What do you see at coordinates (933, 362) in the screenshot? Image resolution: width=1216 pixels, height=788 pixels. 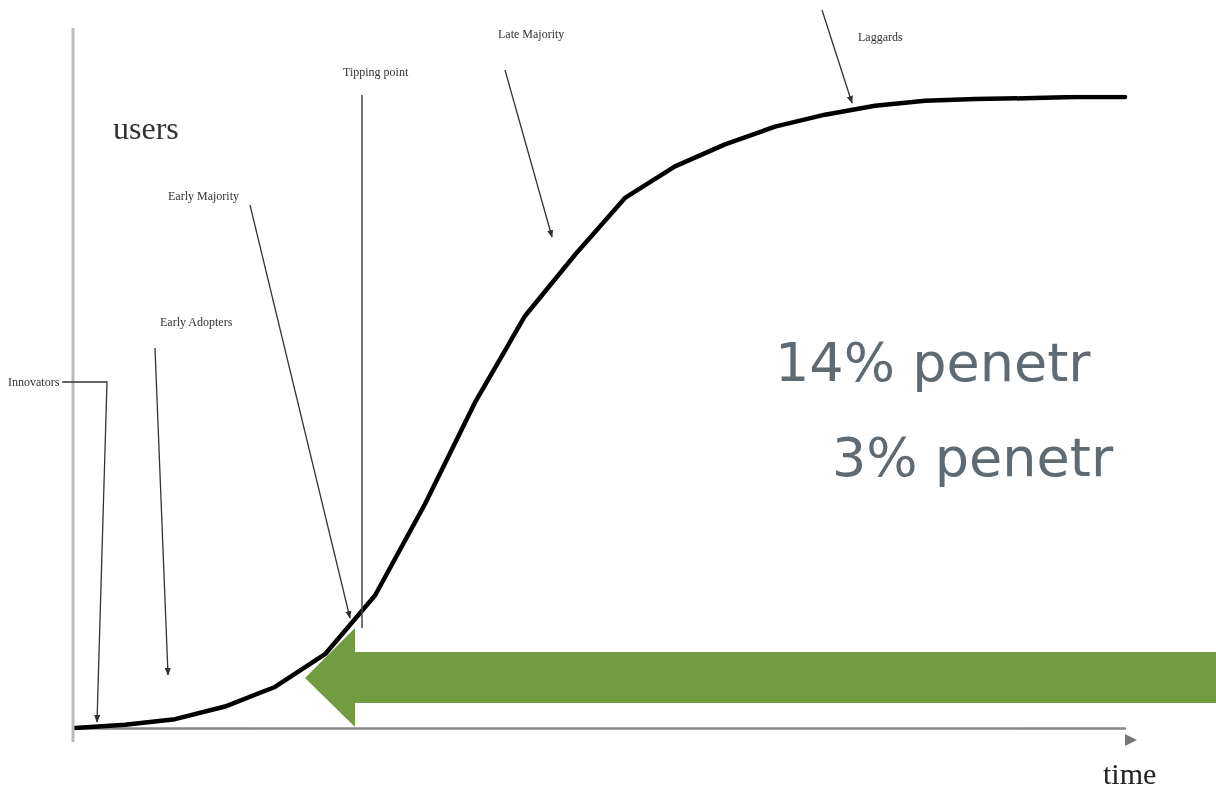 I see `annotation: 14% penetr` at bounding box center [933, 362].